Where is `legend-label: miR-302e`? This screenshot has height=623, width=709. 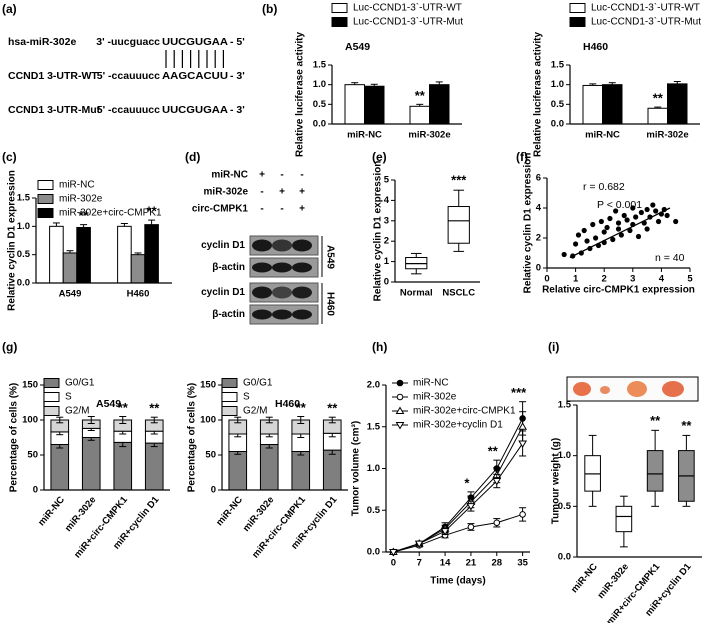 legend-label: miR-302e is located at coordinates (435, 397).